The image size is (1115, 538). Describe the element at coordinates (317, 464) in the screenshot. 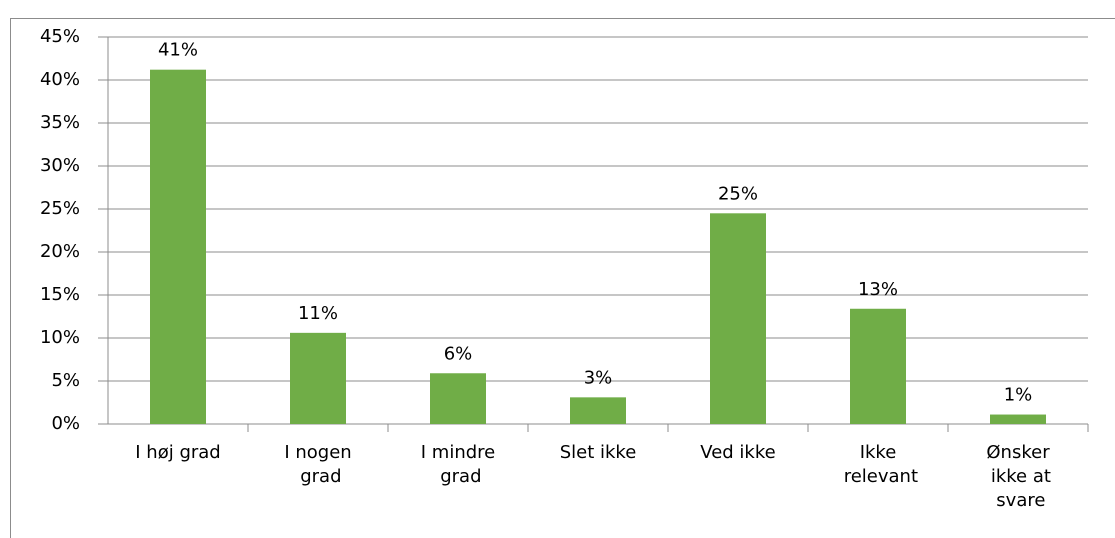

I see `x-tick-label: I nogen grad` at that location.